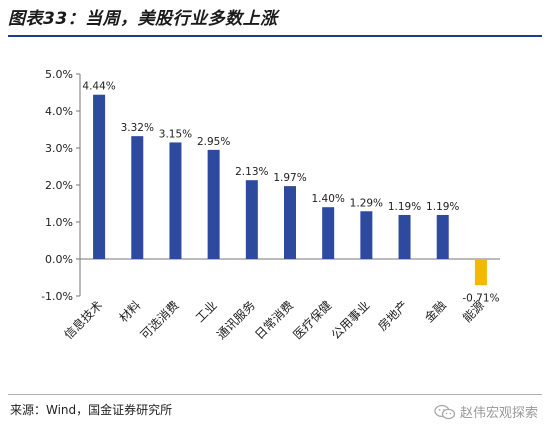  What do you see at coordinates (59, 74) in the screenshot?
I see `y-tick-label: 5.0%` at bounding box center [59, 74].